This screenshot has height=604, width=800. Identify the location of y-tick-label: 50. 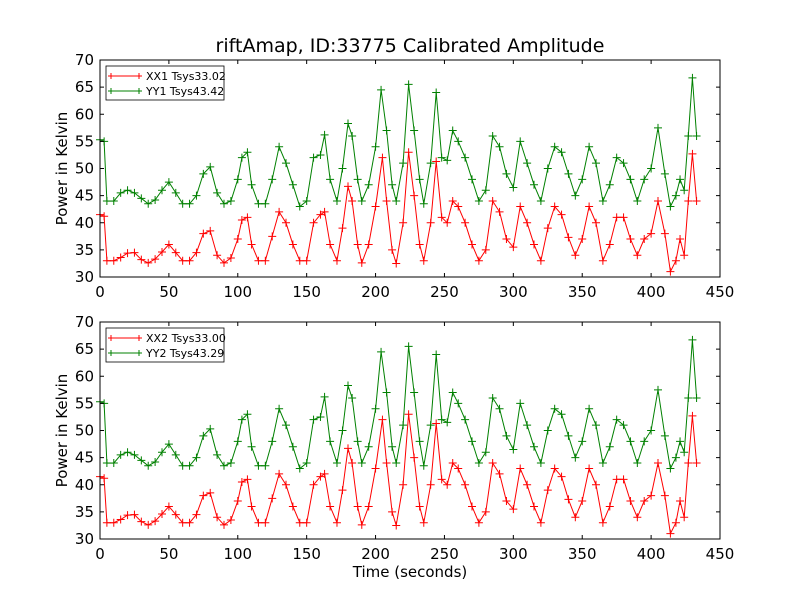
(84, 169).